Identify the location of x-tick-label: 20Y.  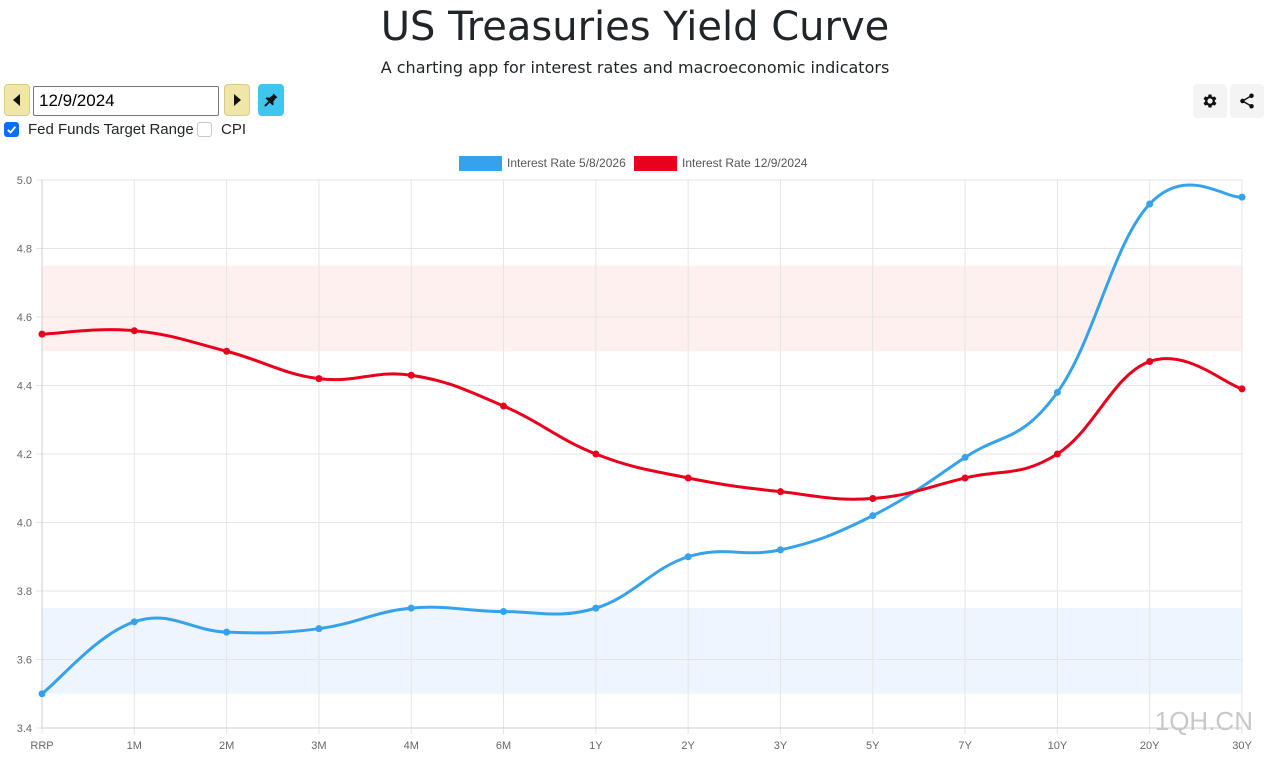
(1150, 746).